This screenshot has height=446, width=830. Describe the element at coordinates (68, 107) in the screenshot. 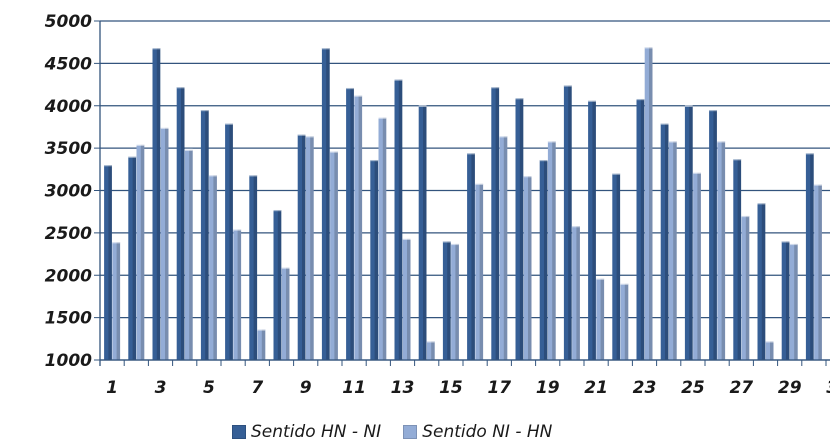

I see `y-tick-label-4000: 4000` at that location.